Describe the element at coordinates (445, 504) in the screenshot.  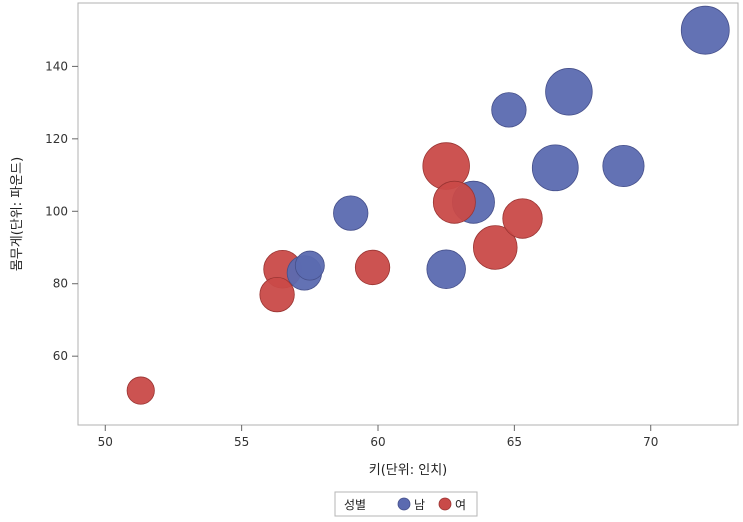
I see `legend-marker-female` at that location.